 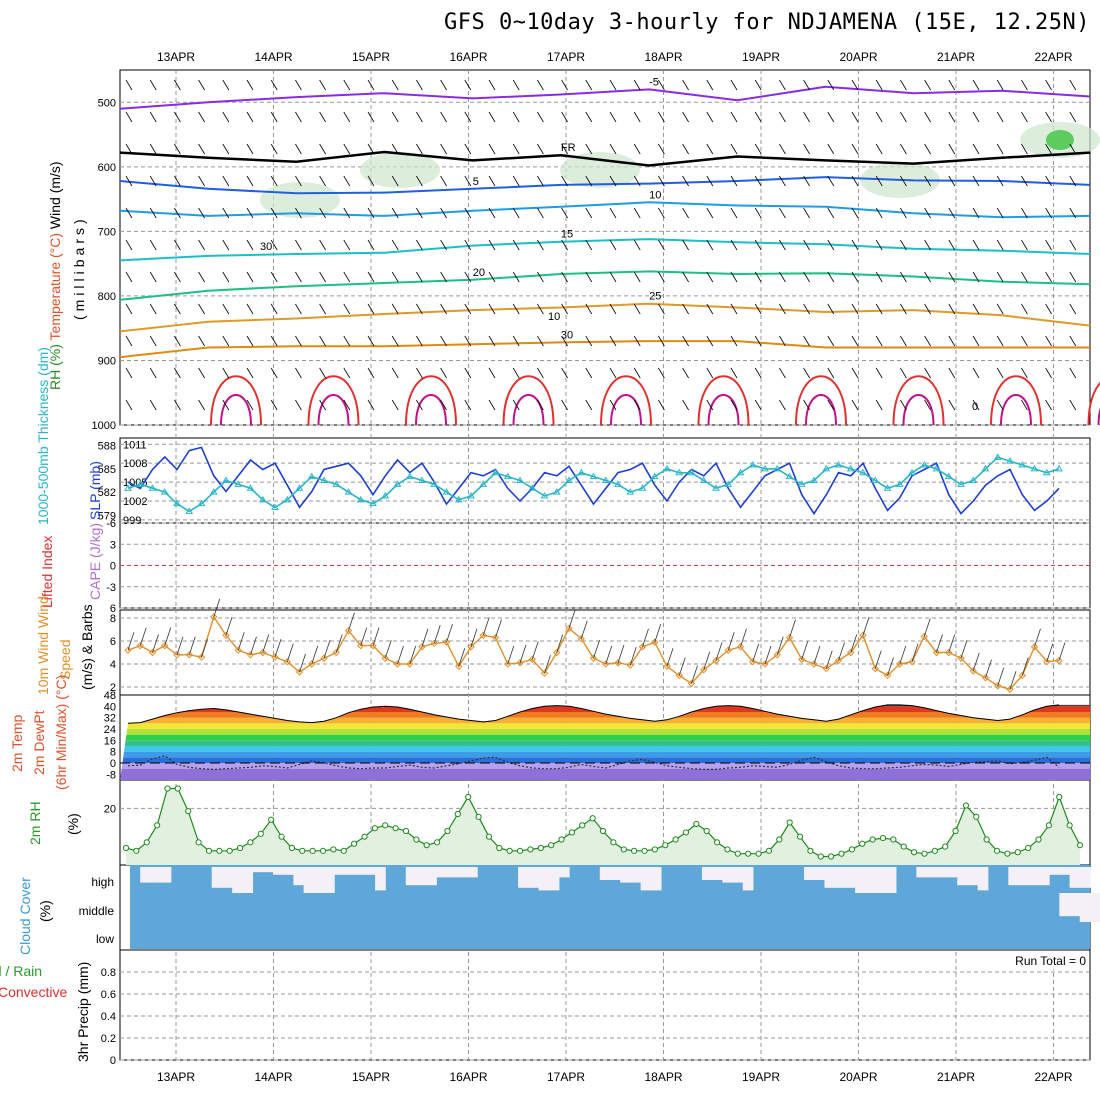 I want to click on isotherm-label: 0, so click(x=975, y=407).